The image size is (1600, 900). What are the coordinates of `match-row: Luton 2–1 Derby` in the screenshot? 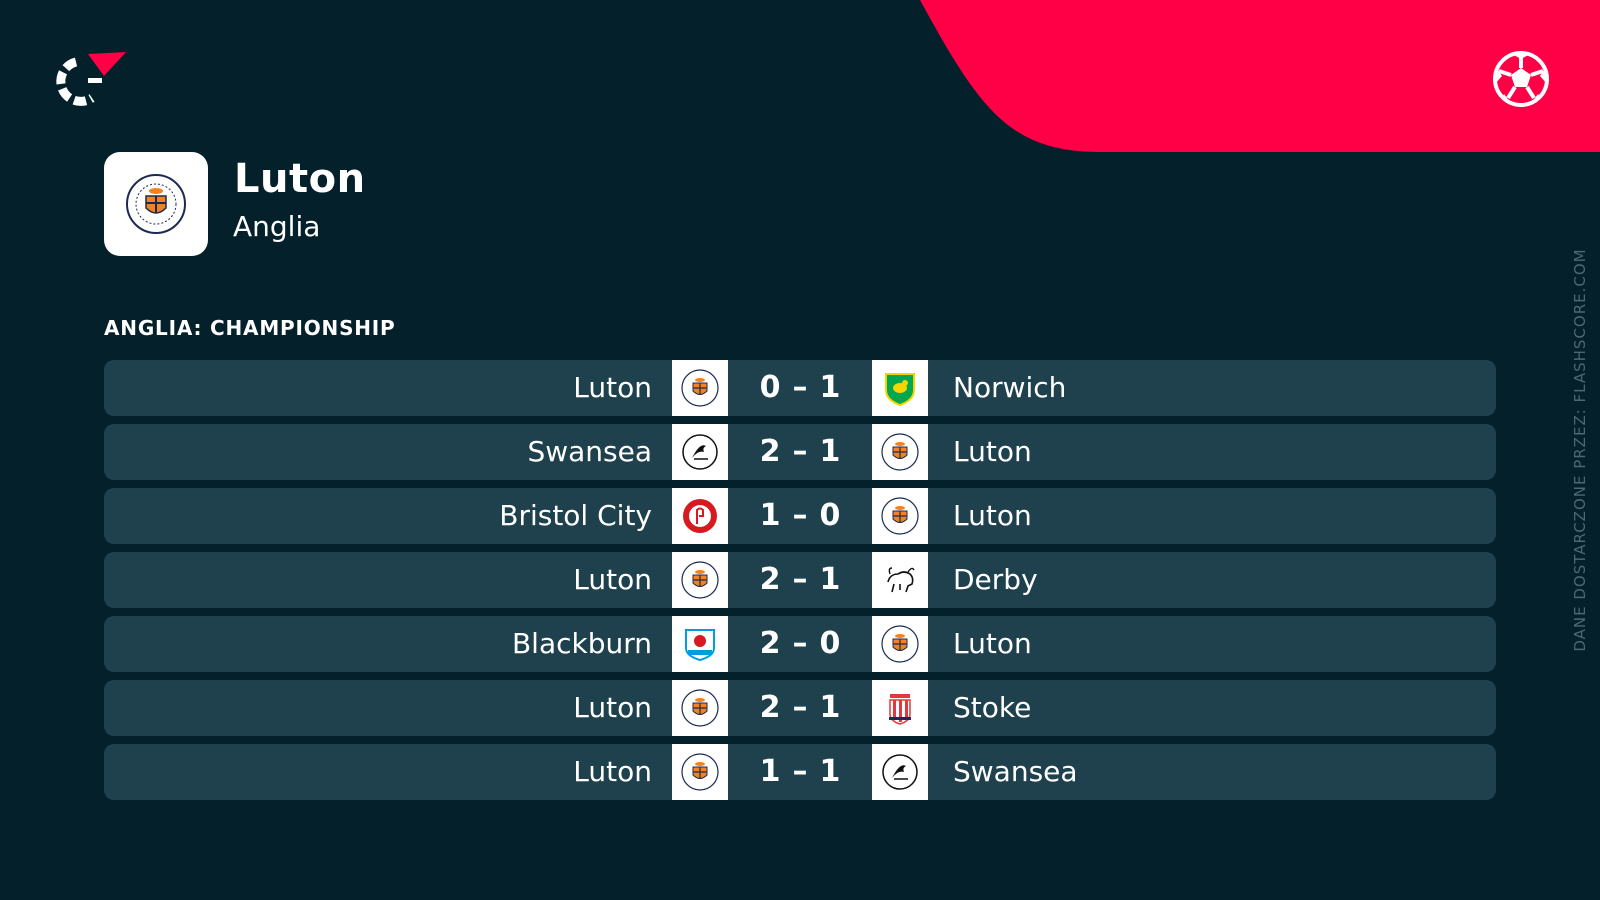 It's located at (800, 580).